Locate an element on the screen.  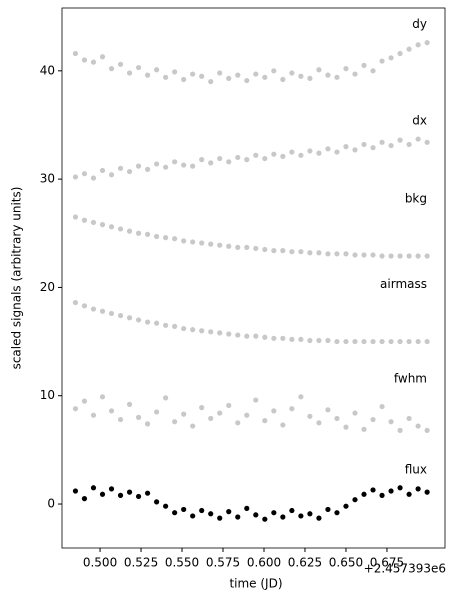
series-label: dy is located at coordinates (419, 24).